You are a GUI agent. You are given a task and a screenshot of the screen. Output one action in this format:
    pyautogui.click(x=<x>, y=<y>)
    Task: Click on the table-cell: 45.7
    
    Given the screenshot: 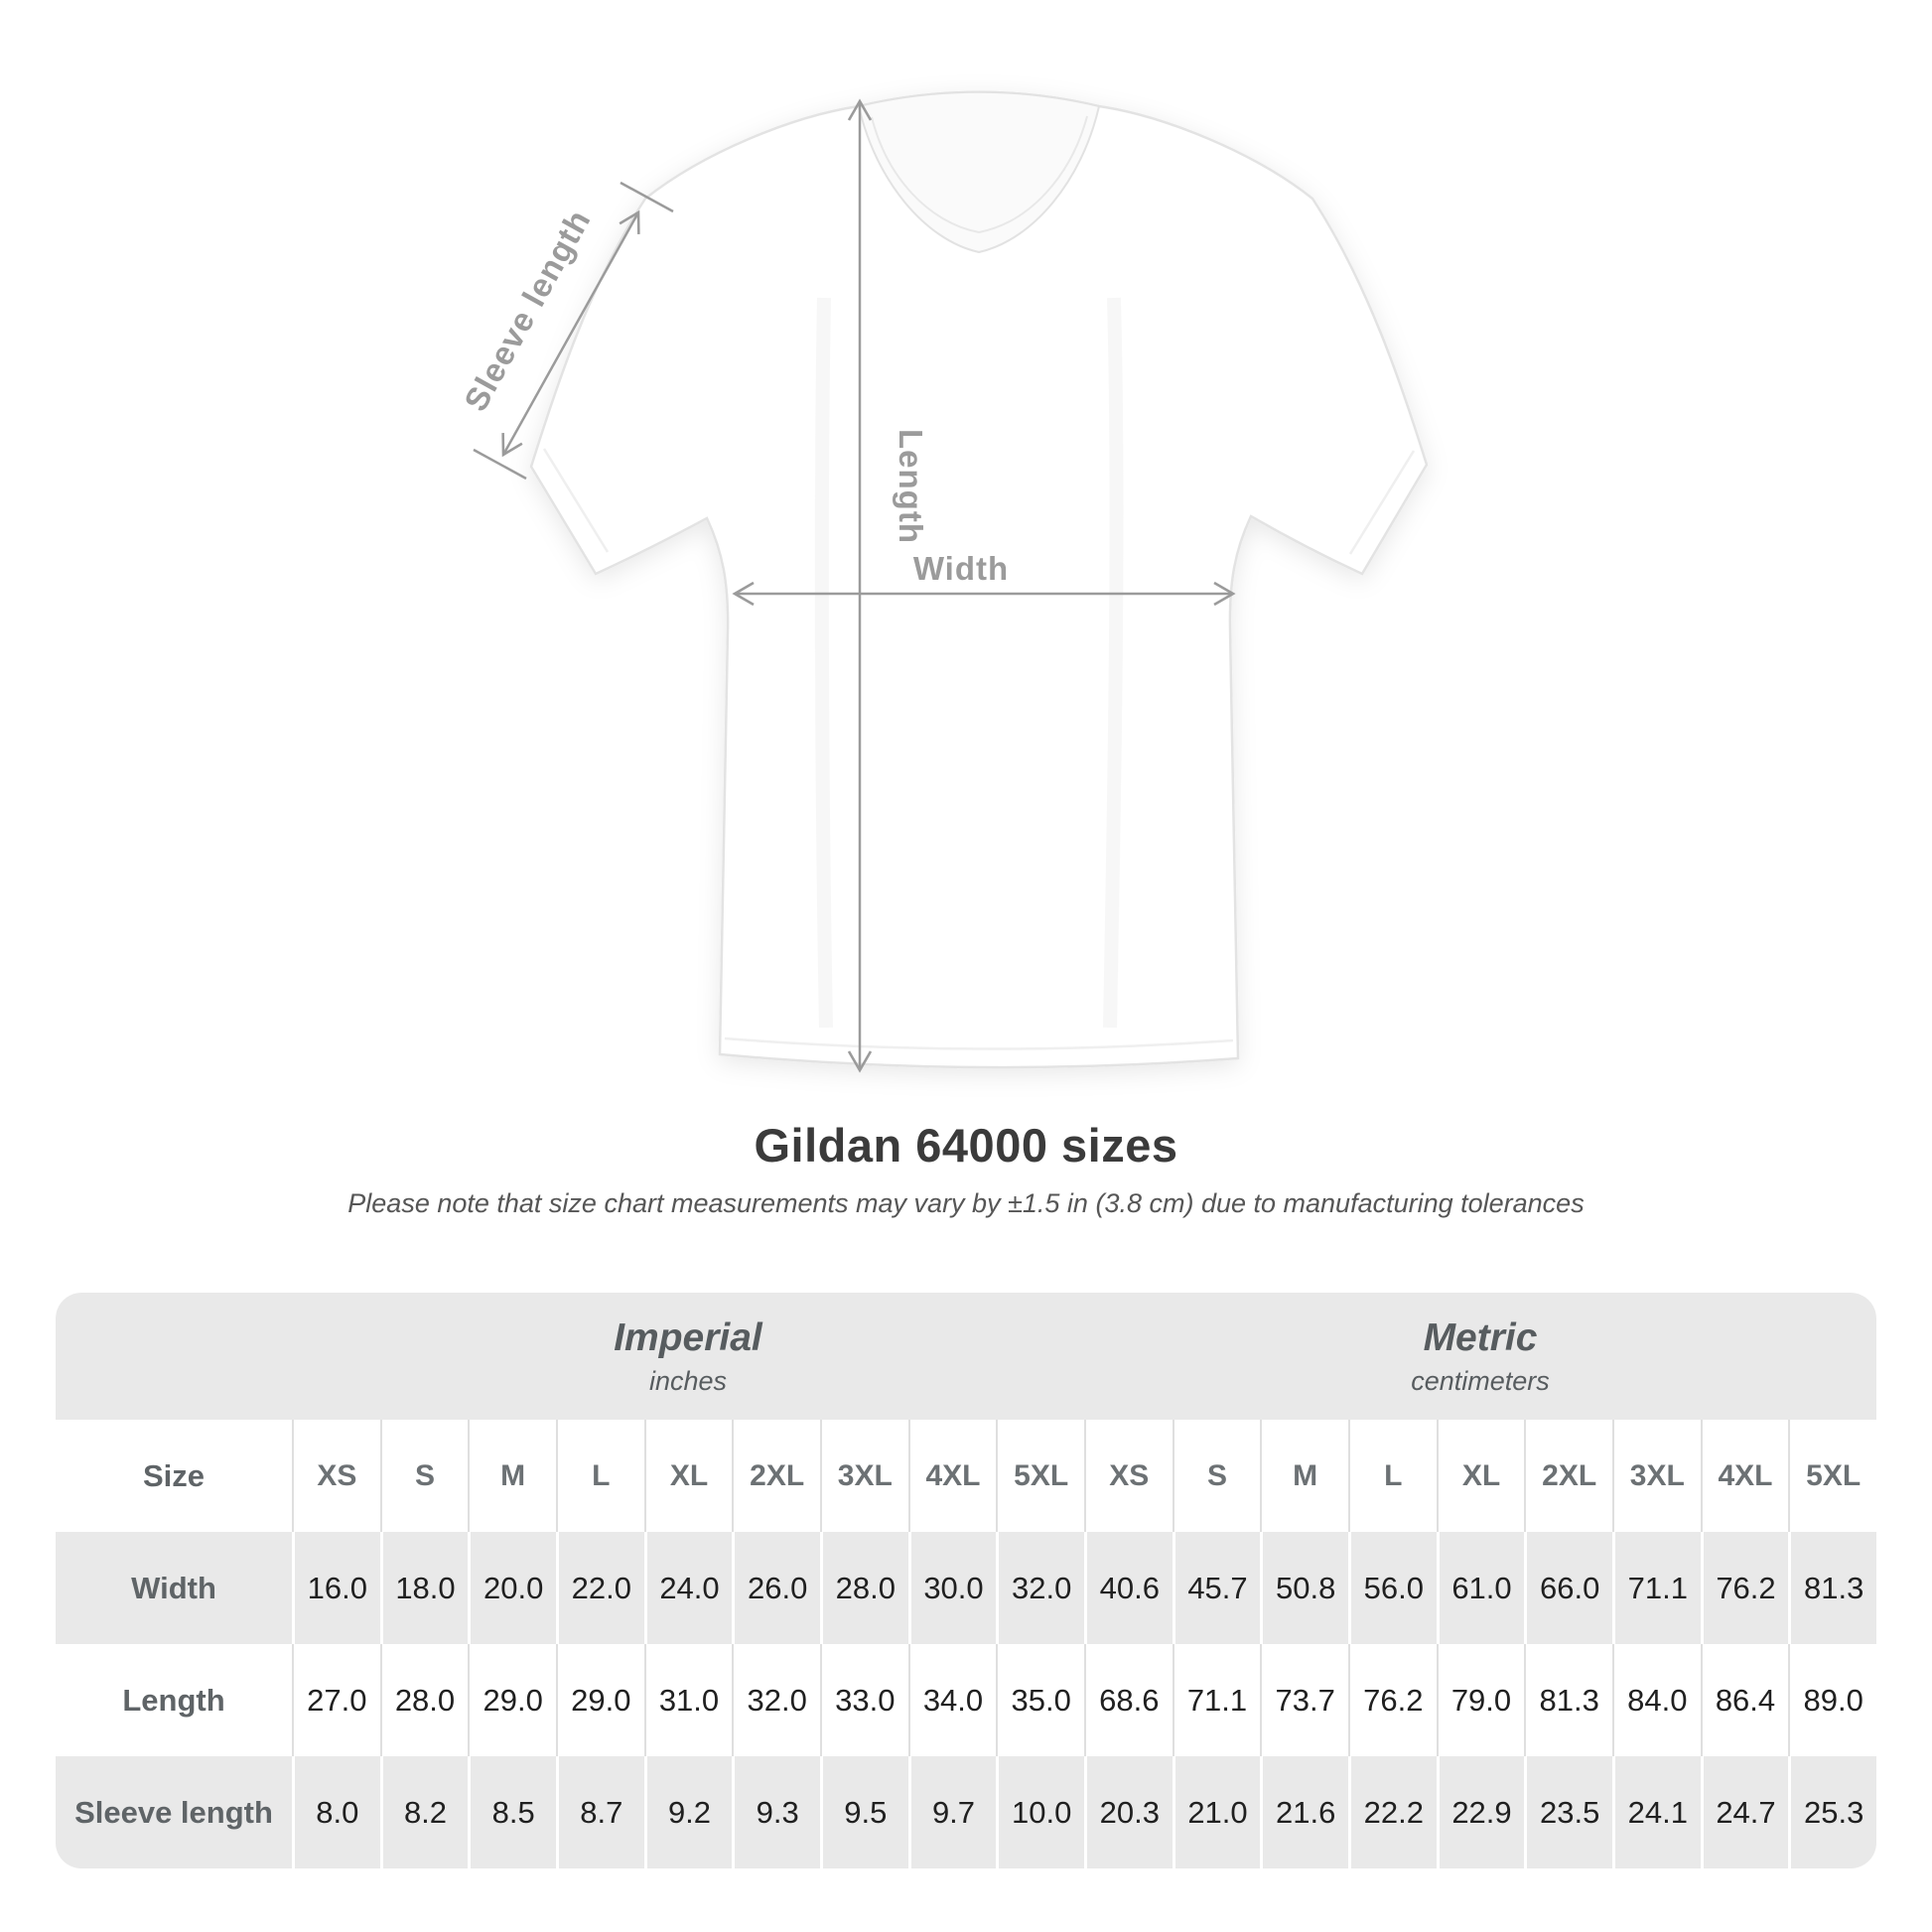 What is the action you would take?
    pyautogui.click(x=1217, y=1588)
    